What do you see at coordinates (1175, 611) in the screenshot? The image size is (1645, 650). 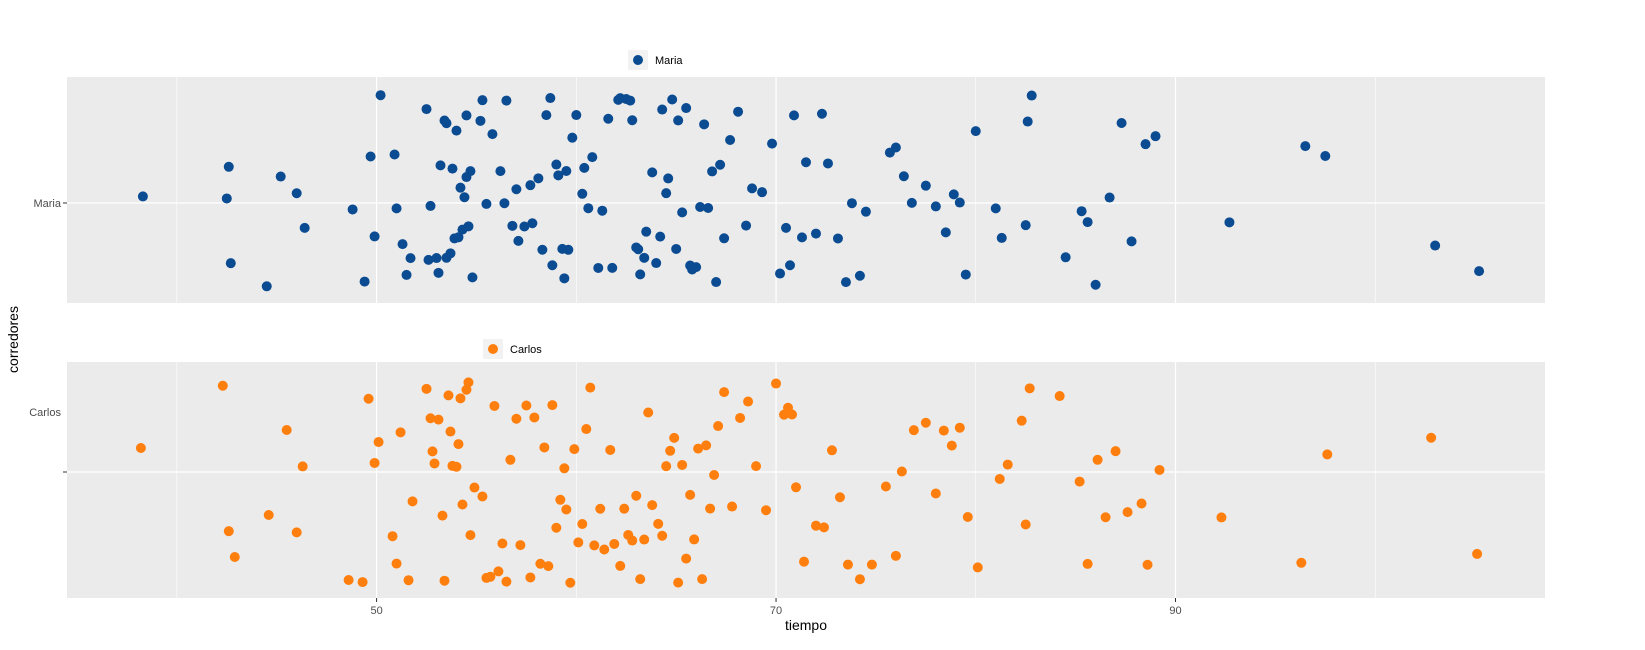 I see `x-tick-label: 90` at bounding box center [1175, 611].